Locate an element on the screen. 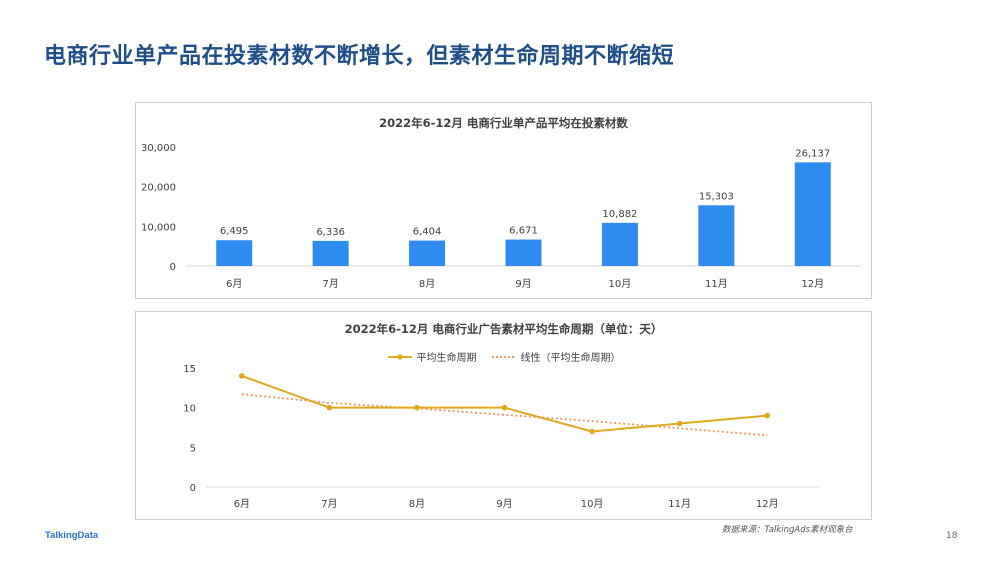 The height and width of the screenshot is (563, 1000). bar-value-label: 26,137 is located at coordinates (812, 153).